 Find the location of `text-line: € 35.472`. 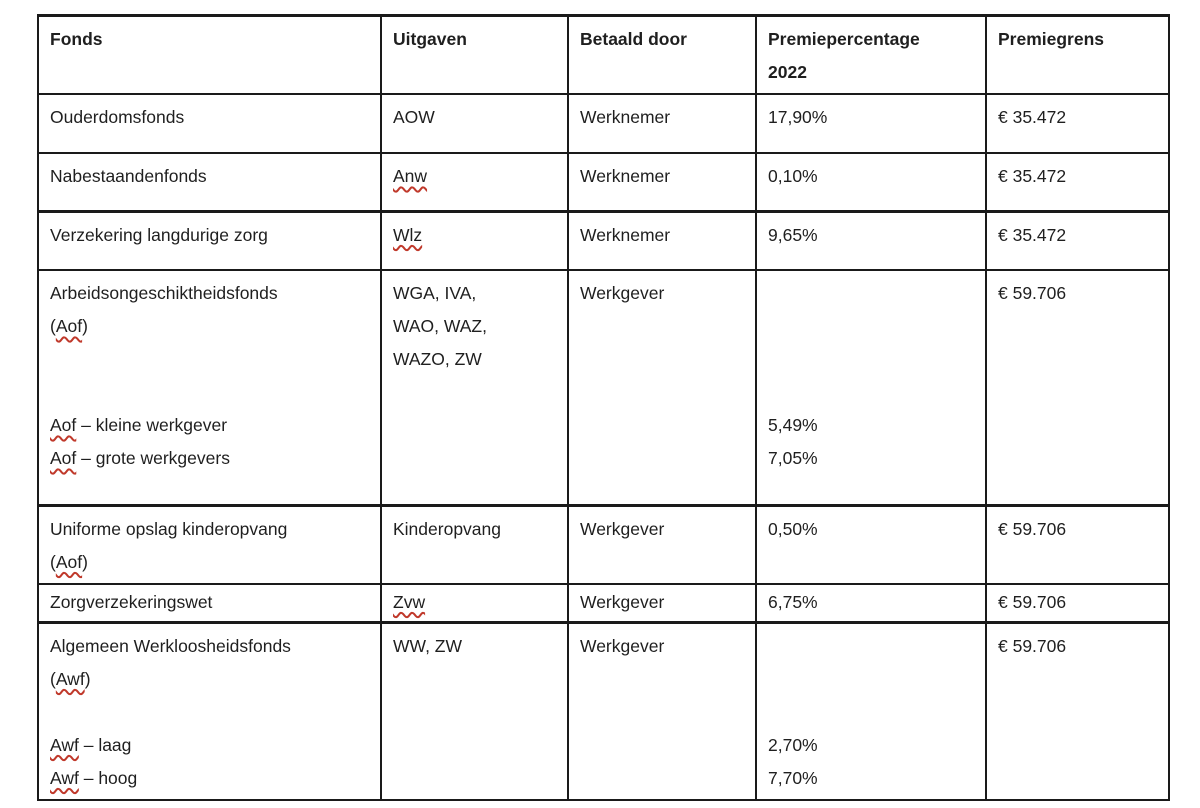

text-line: € 35.472 is located at coordinates (1032, 234).